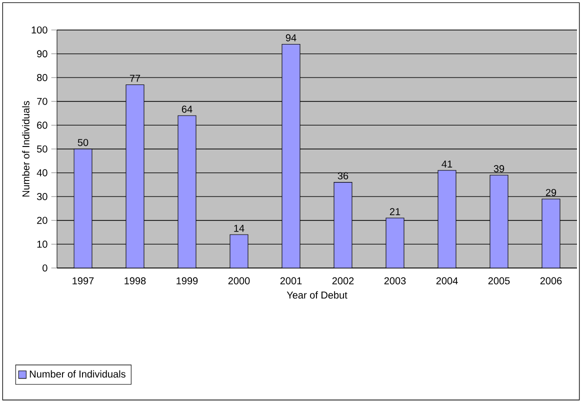 The image size is (582, 402). Describe the element at coordinates (551, 192) in the screenshot. I see `data-label: 29` at that location.